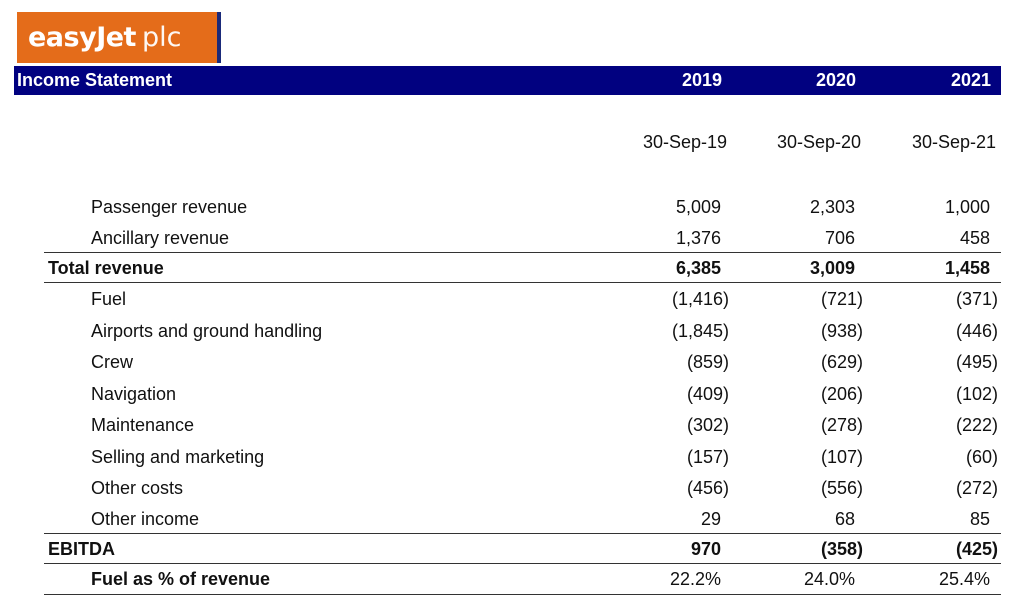  I want to click on cell-2021: (222), so click(976, 425).